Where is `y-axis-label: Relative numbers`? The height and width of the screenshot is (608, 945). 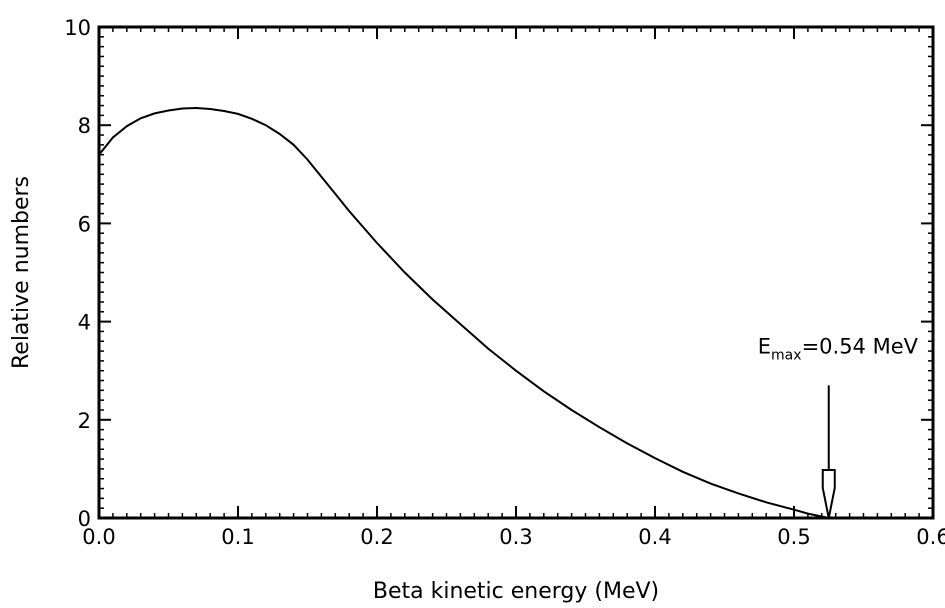 y-axis-label: Relative numbers is located at coordinates (21, 272).